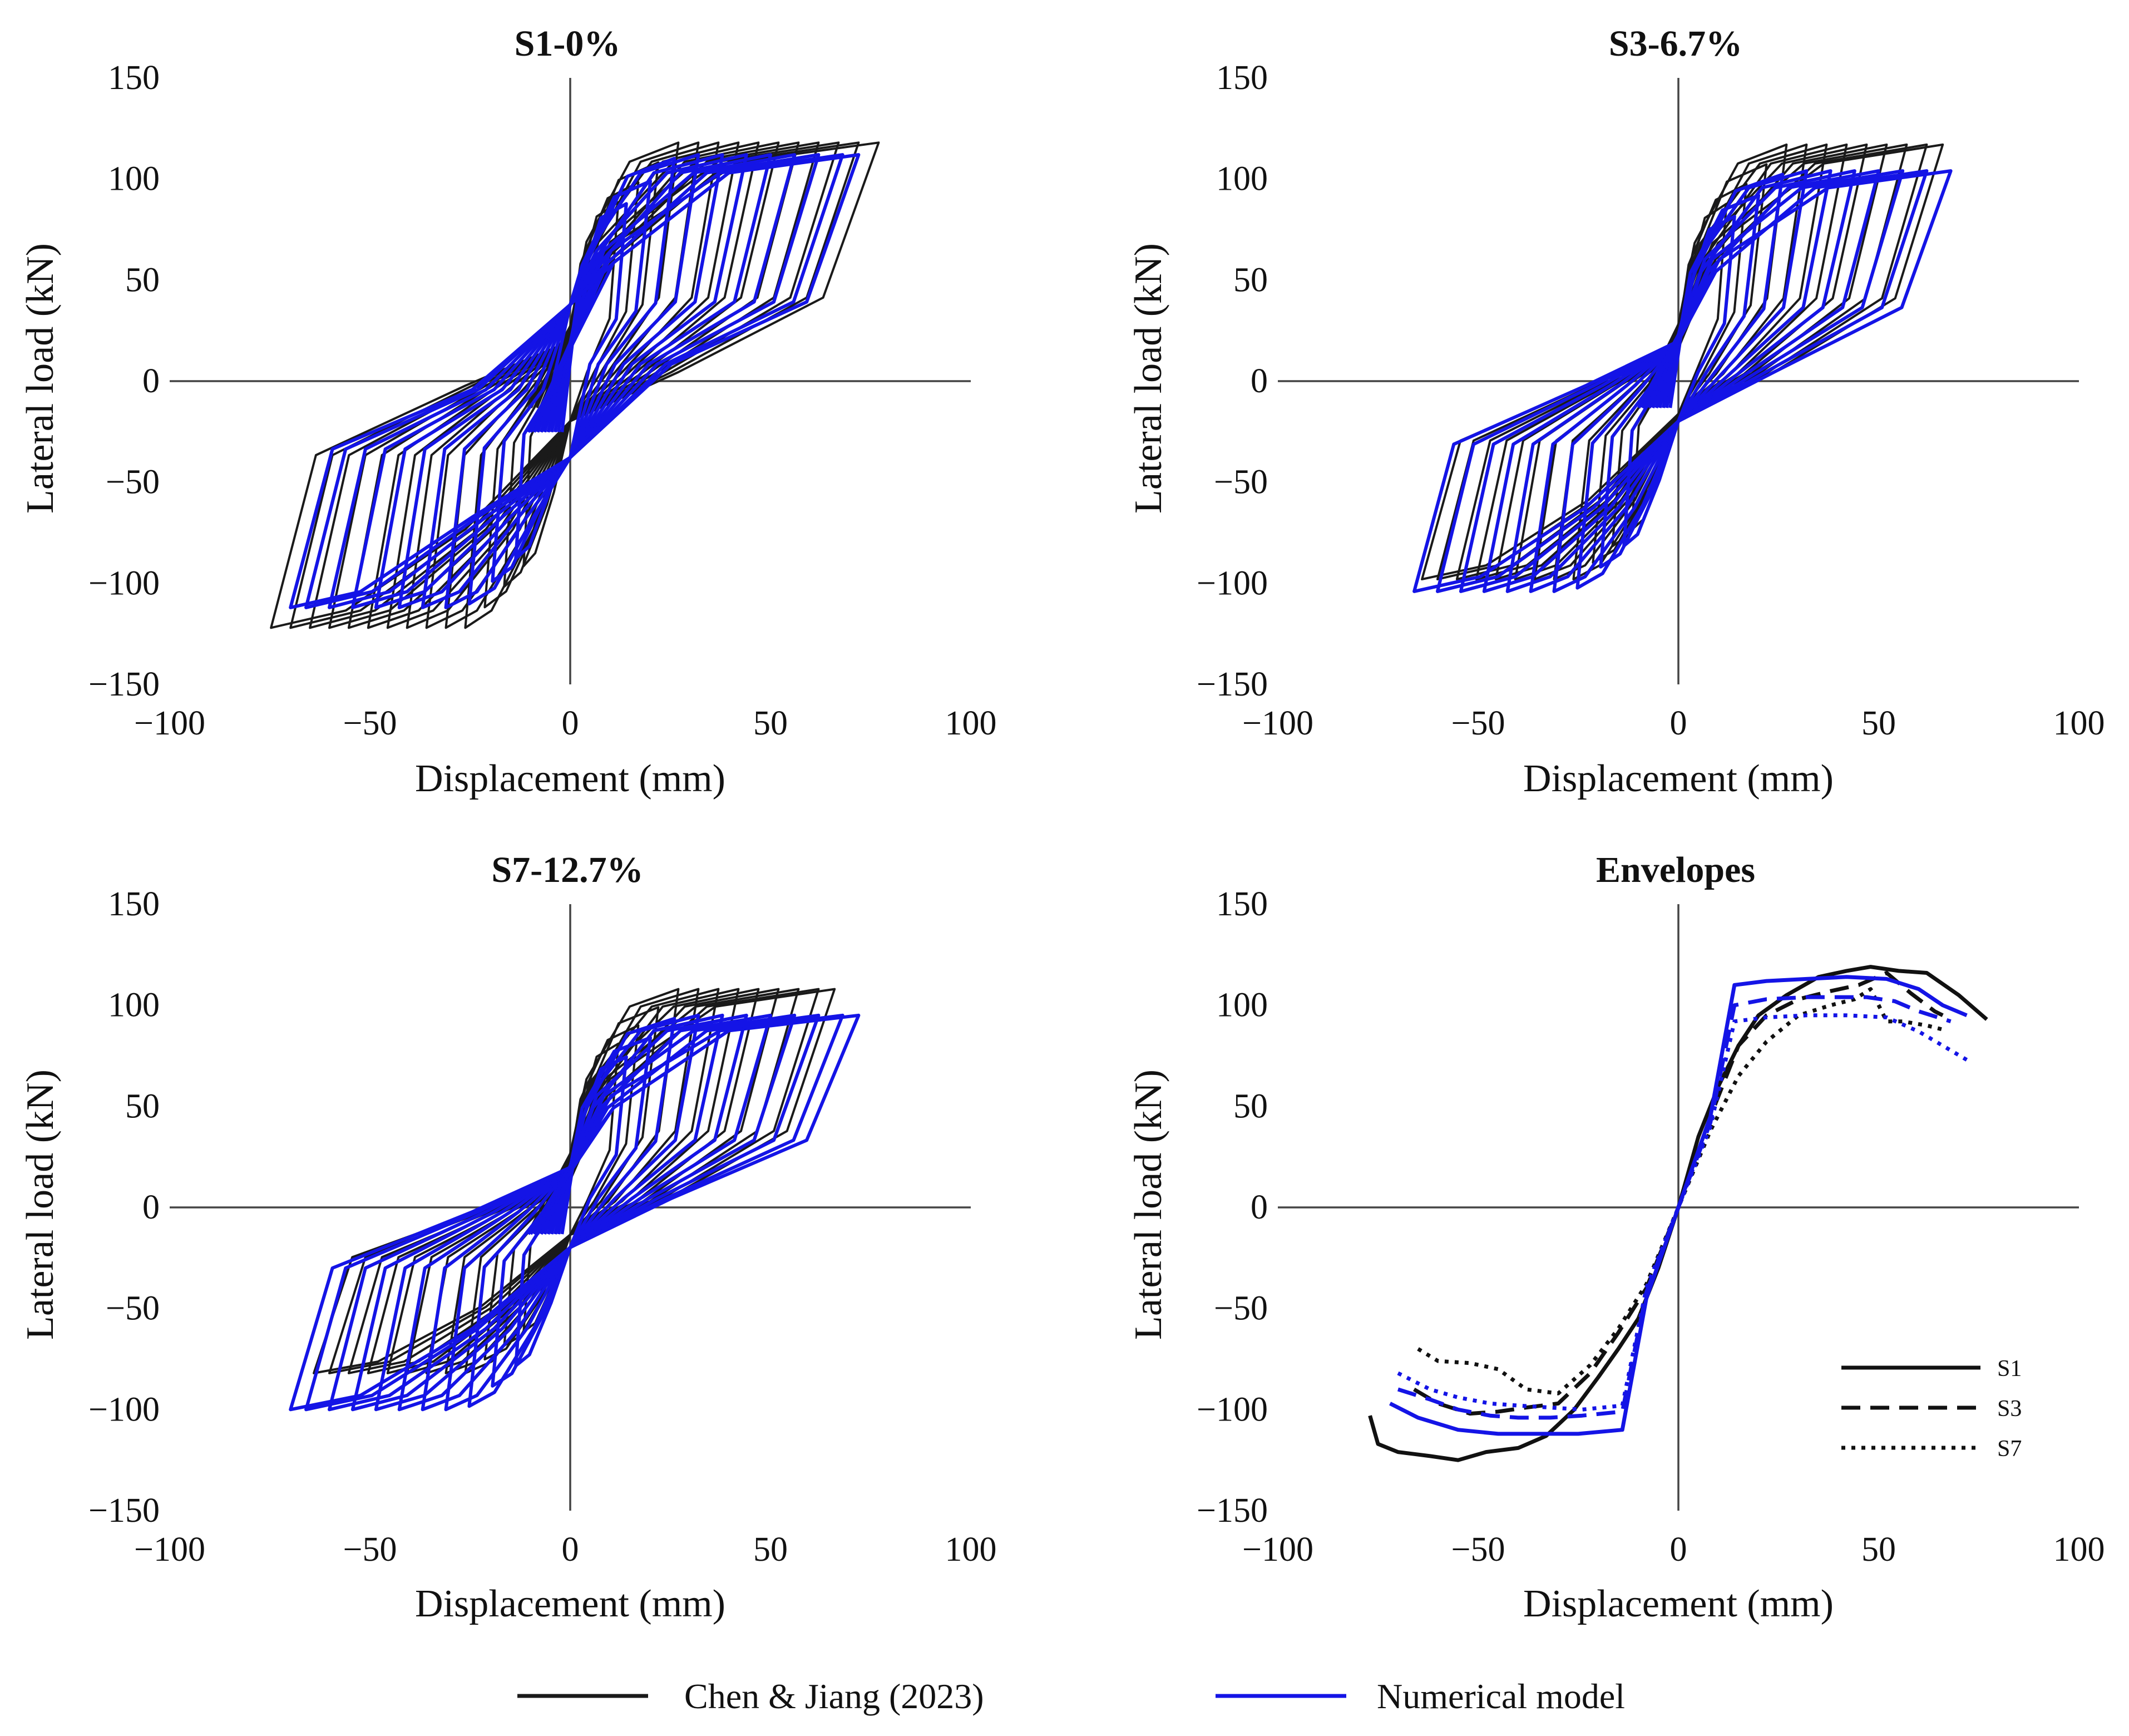  I want to click on panel-title: S7-12.7%, so click(567, 870).